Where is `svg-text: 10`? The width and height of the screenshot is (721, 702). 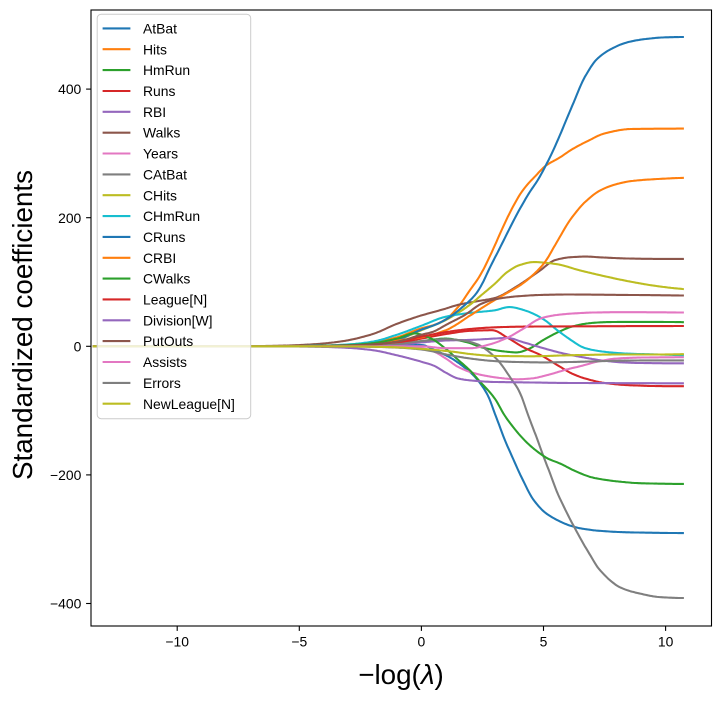 svg-text: 10 is located at coordinates (666, 642).